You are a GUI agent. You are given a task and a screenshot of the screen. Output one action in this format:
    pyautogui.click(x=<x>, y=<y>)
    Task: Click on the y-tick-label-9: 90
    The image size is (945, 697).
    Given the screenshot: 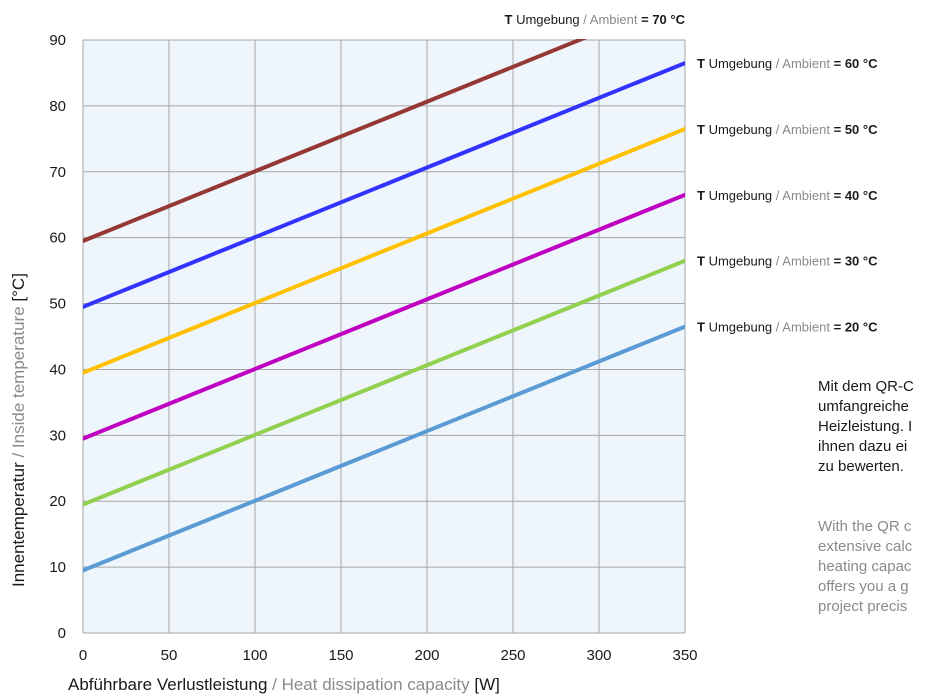 What is the action you would take?
    pyautogui.click(x=57, y=40)
    